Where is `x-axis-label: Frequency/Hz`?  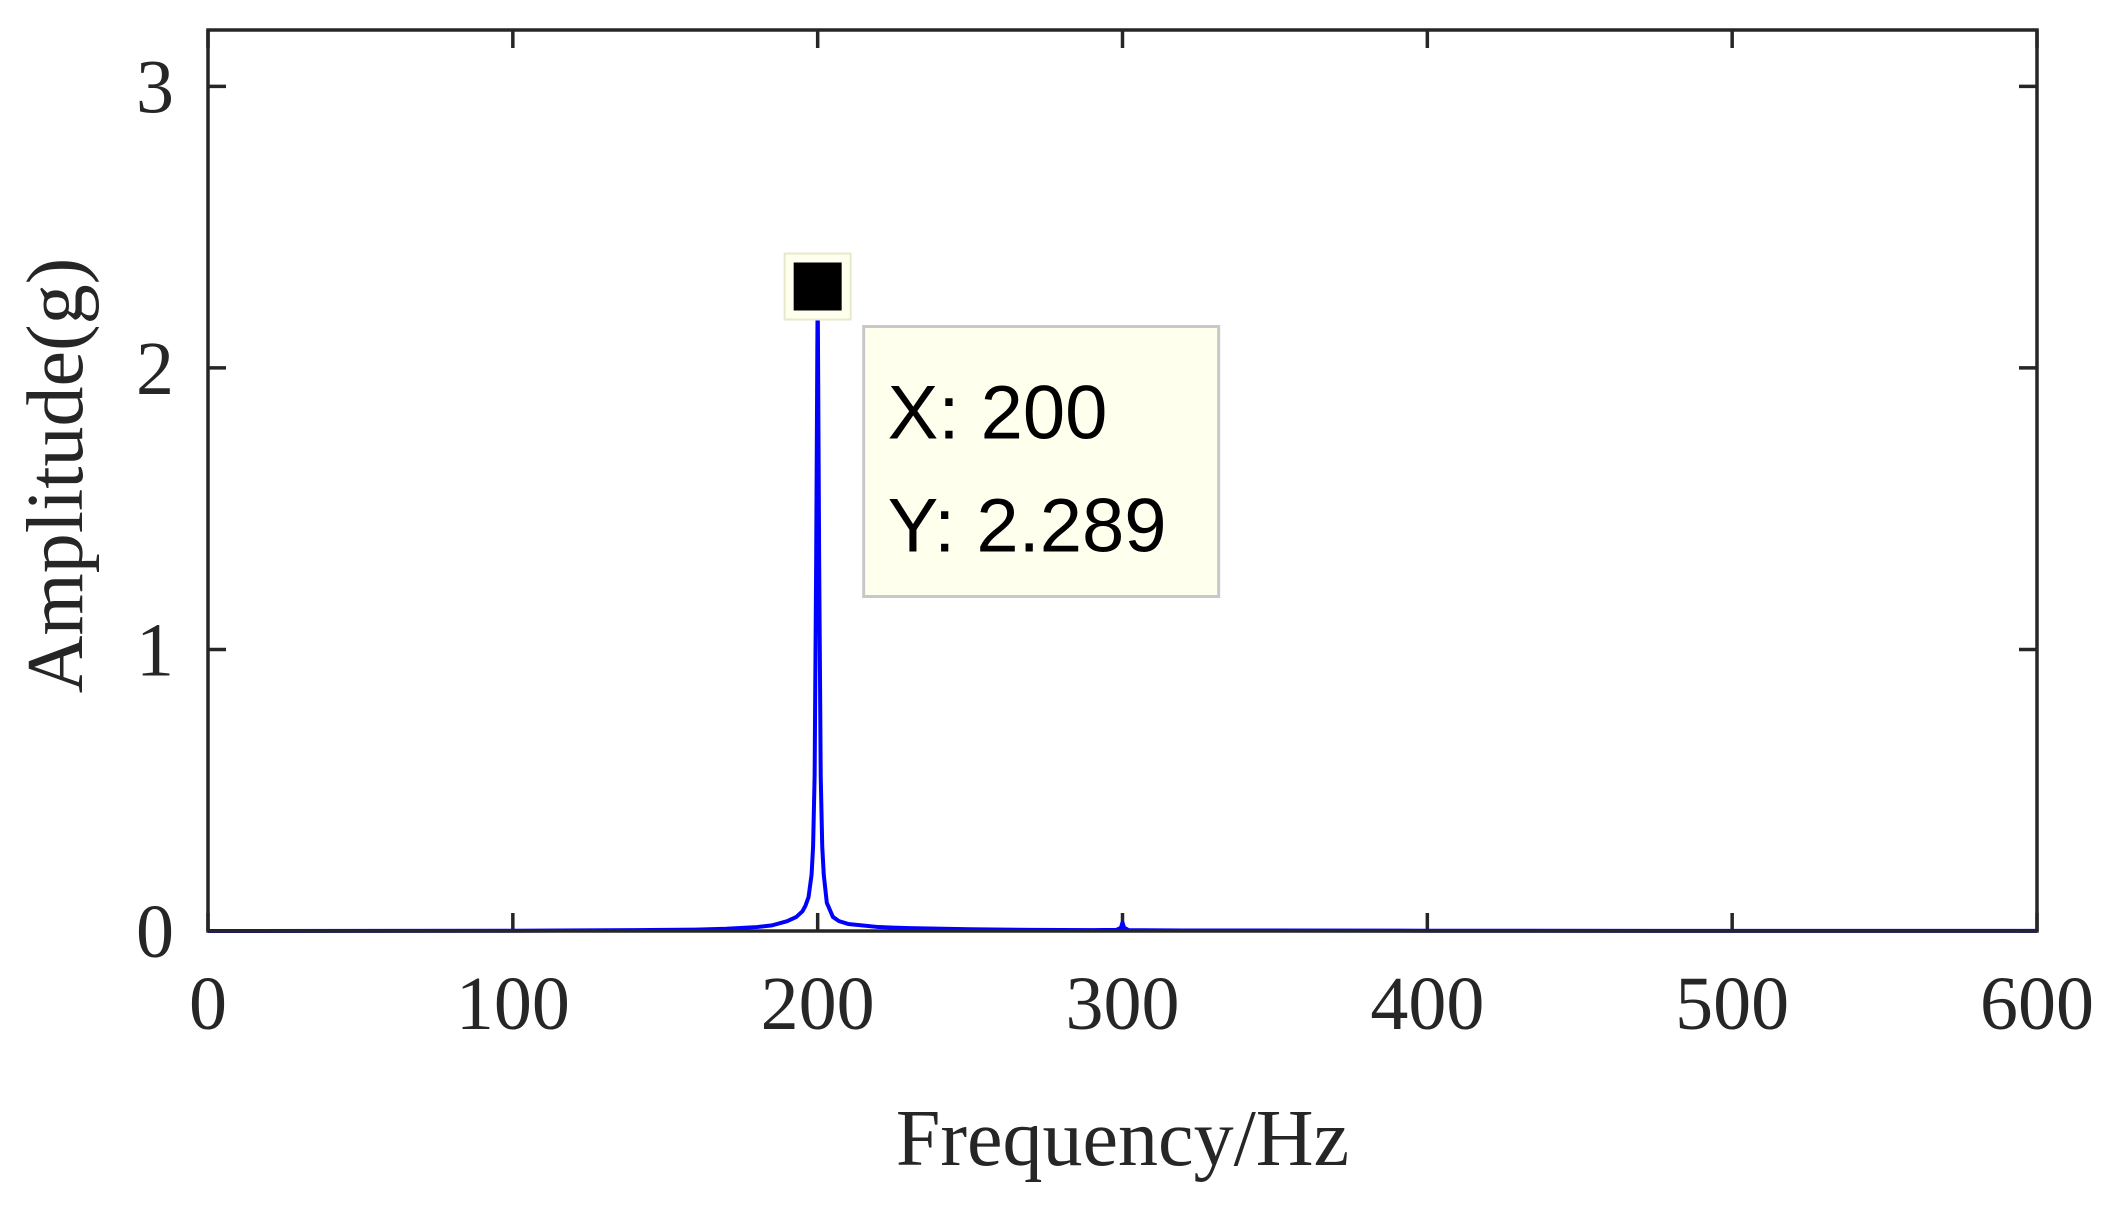
x-axis-label: Frequency/Hz is located at coordinates (1122, 1139).